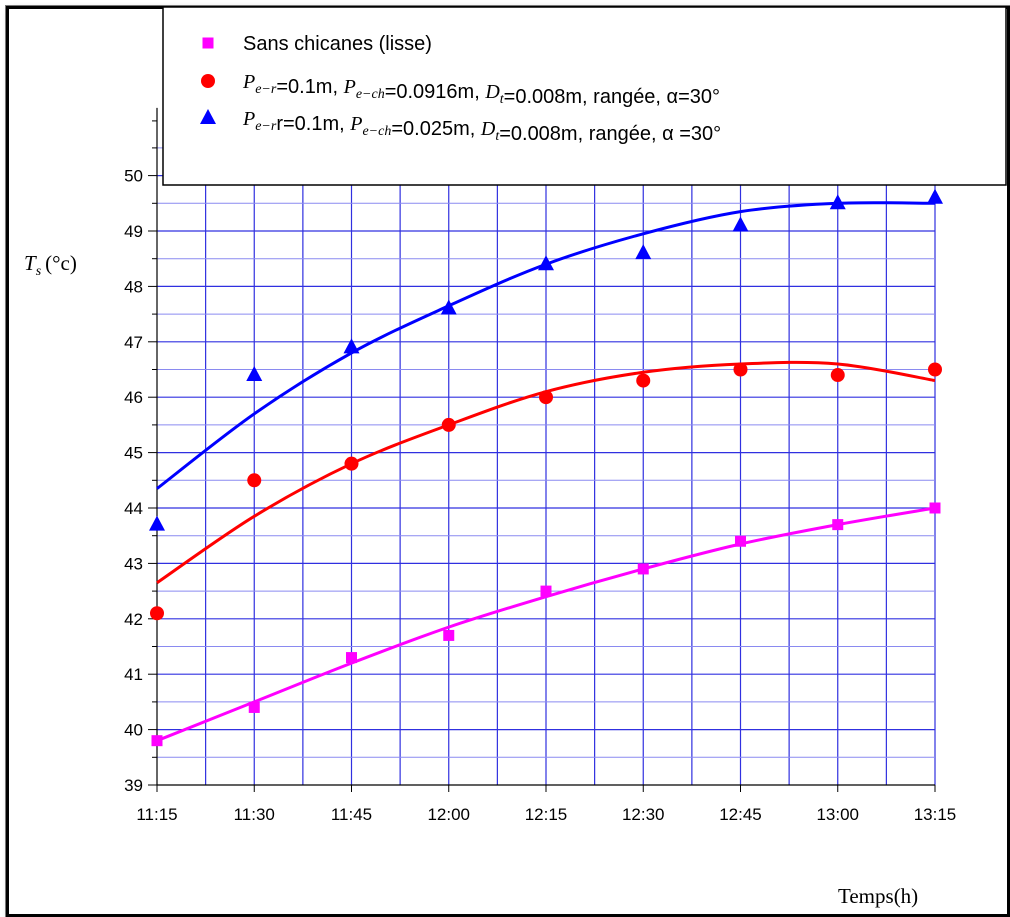  What do you see at coordinates (133, 785) in the screenshot?
I see `y-tick-label: 39` at bounding box center [133, 785].